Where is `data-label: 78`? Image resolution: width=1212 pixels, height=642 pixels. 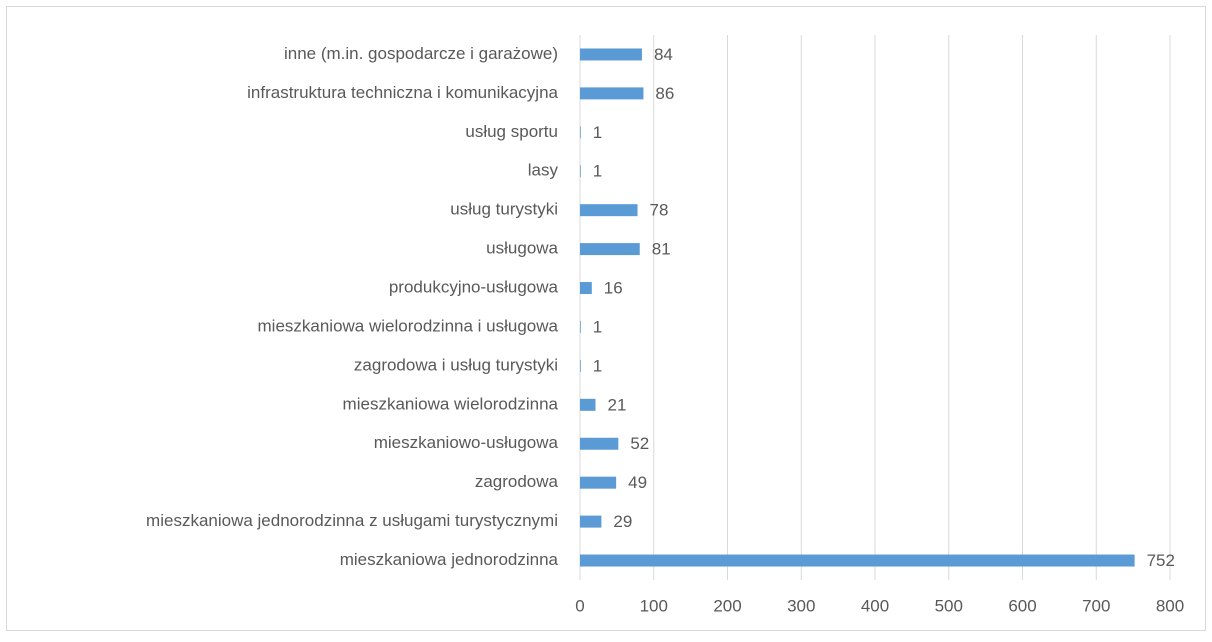 data-label: 78 is located at coordinates (659, 210).